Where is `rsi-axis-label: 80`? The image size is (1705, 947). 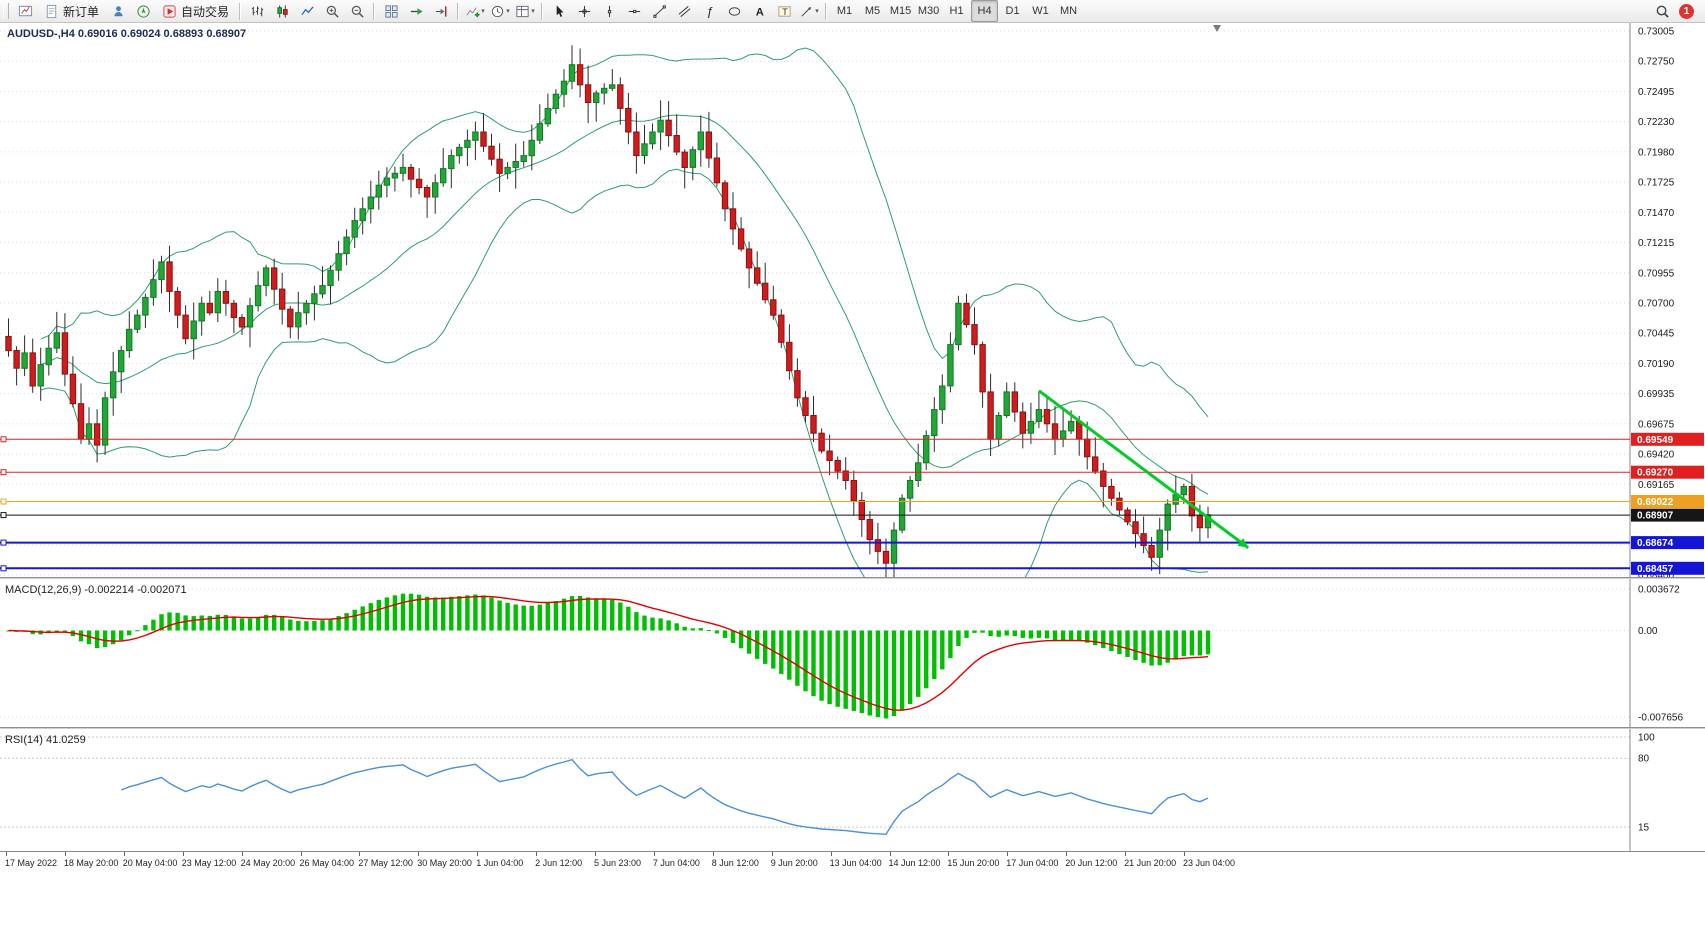
rsi-axis-label: 80 is located at coordinates (1644, 759).